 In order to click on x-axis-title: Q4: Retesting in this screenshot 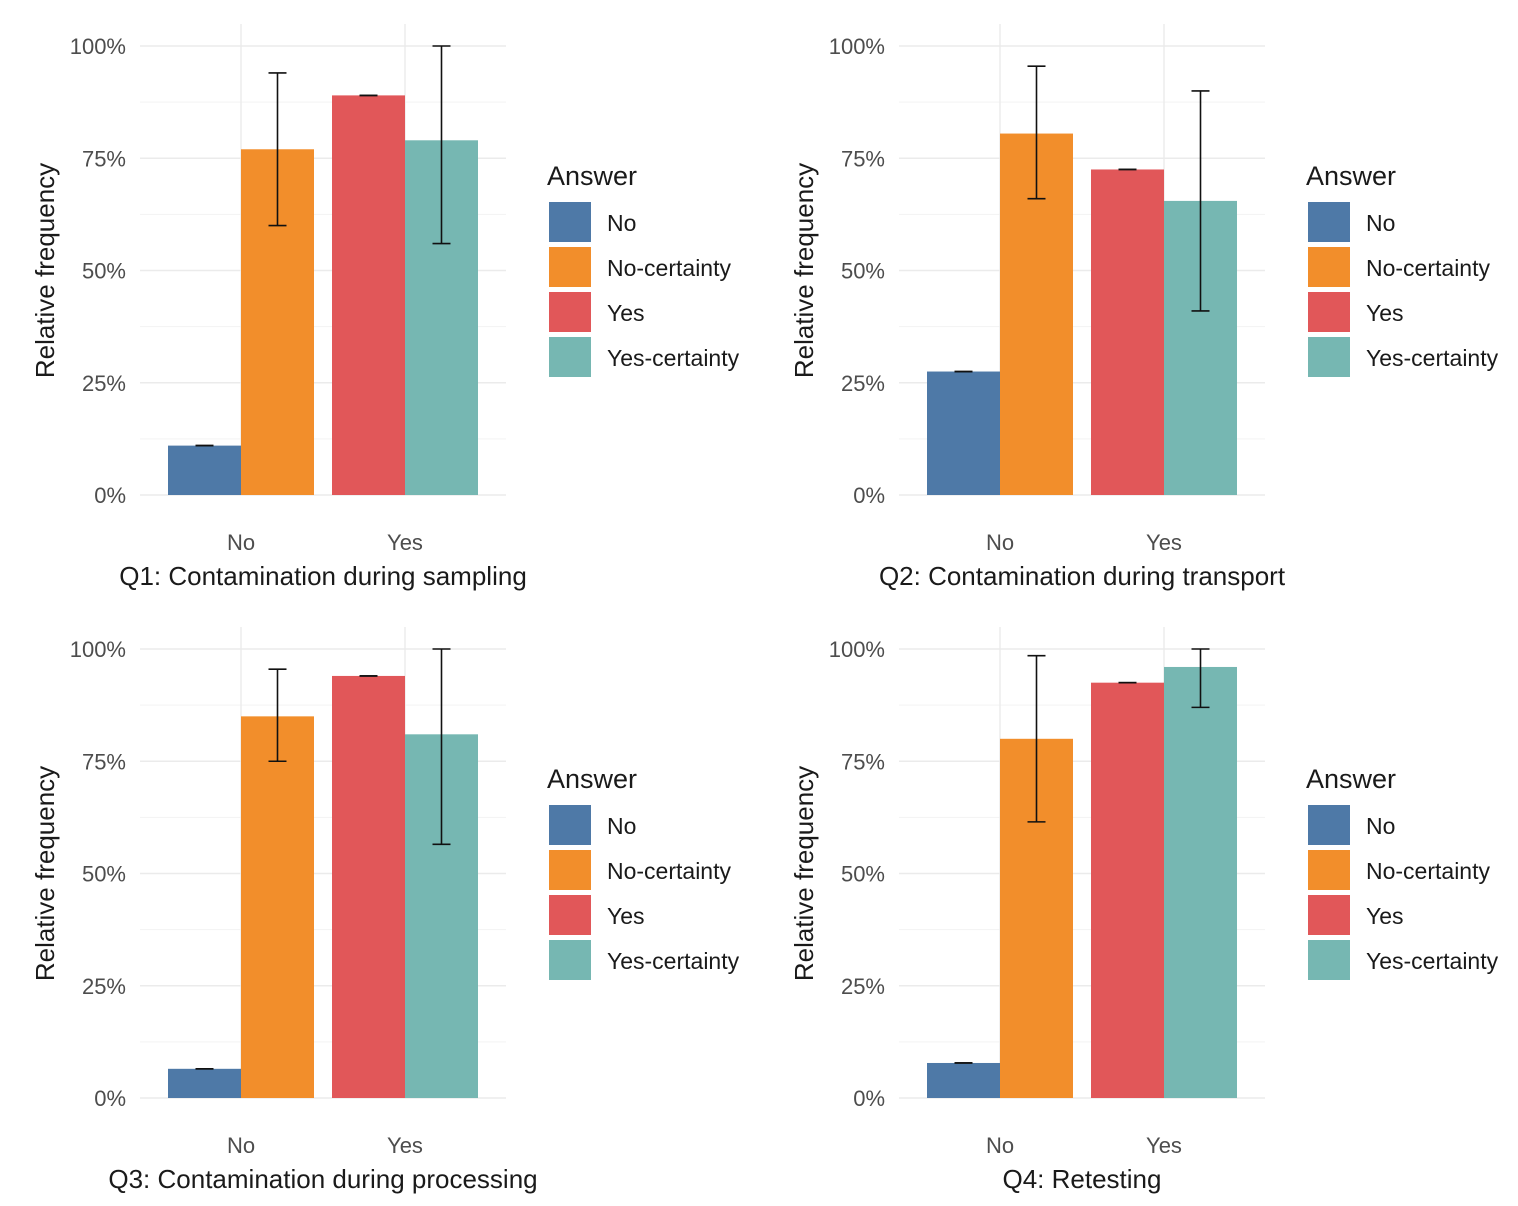, I will do `click(1082, 1179)`.